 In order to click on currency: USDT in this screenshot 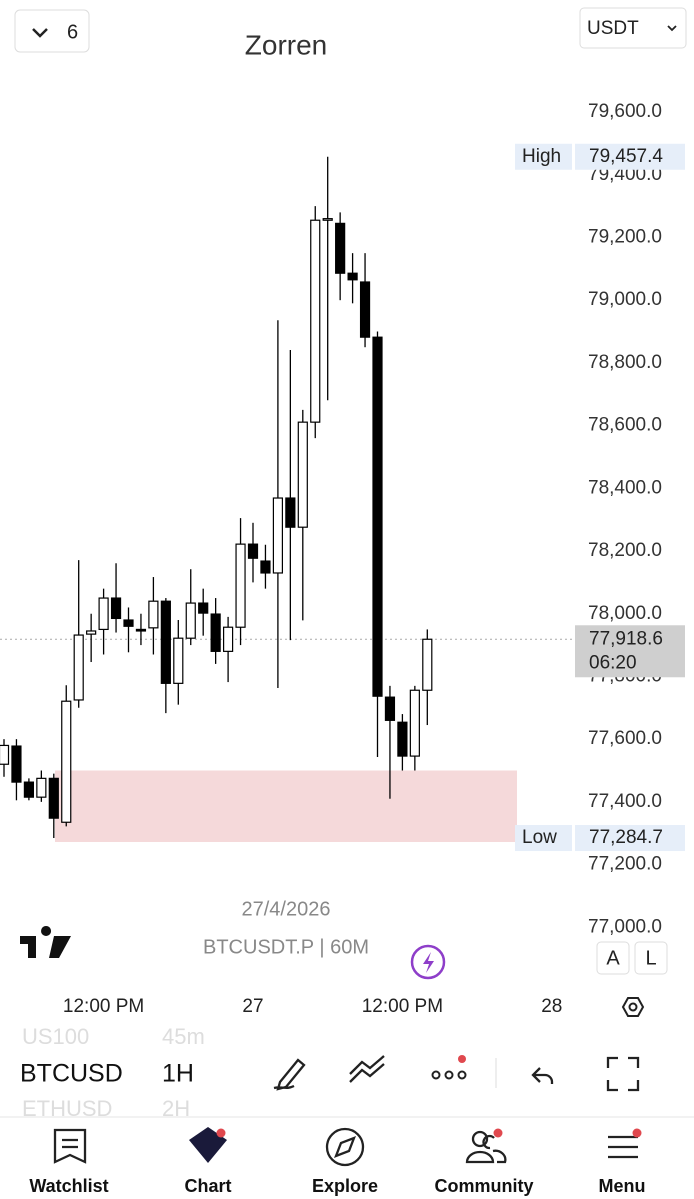, I will do `click(613, 28)`.